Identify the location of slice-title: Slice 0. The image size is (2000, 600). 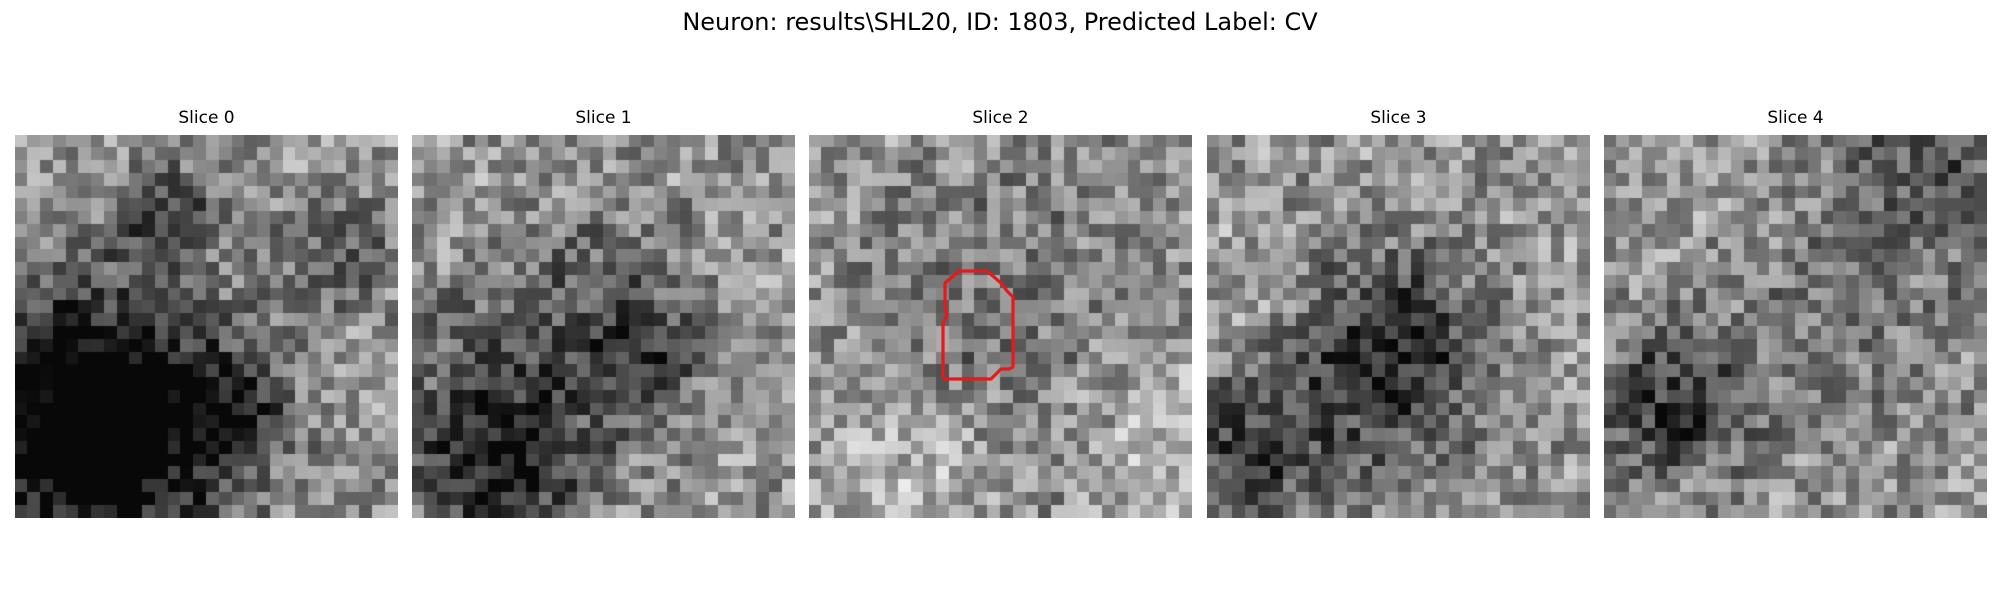
(206, 118).